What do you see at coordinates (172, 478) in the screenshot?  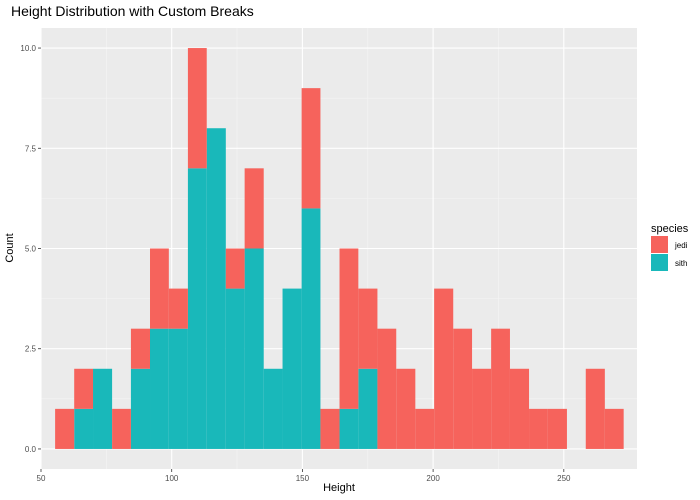 I see `x-tick-label: 100` at bounding box center [172, 478].